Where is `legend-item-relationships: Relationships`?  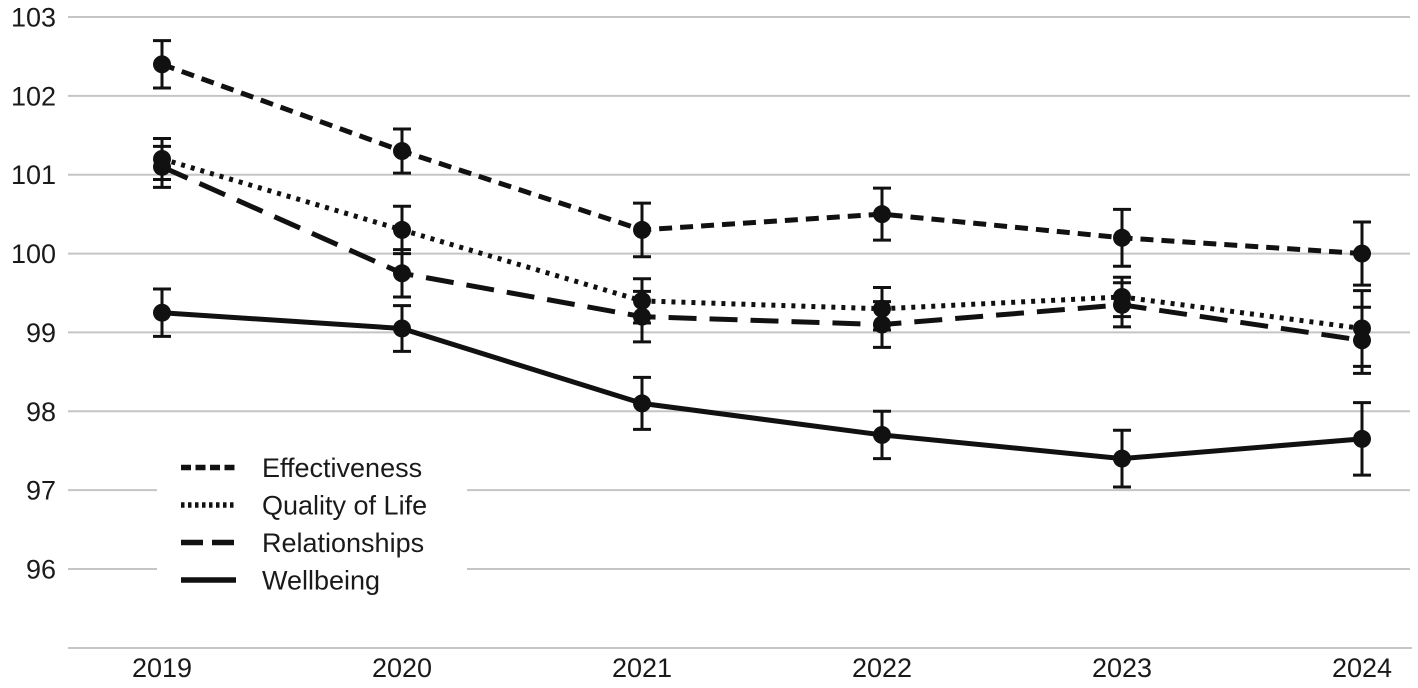 legend-item-relationships: Relationships is located at coordinates (302, 543).